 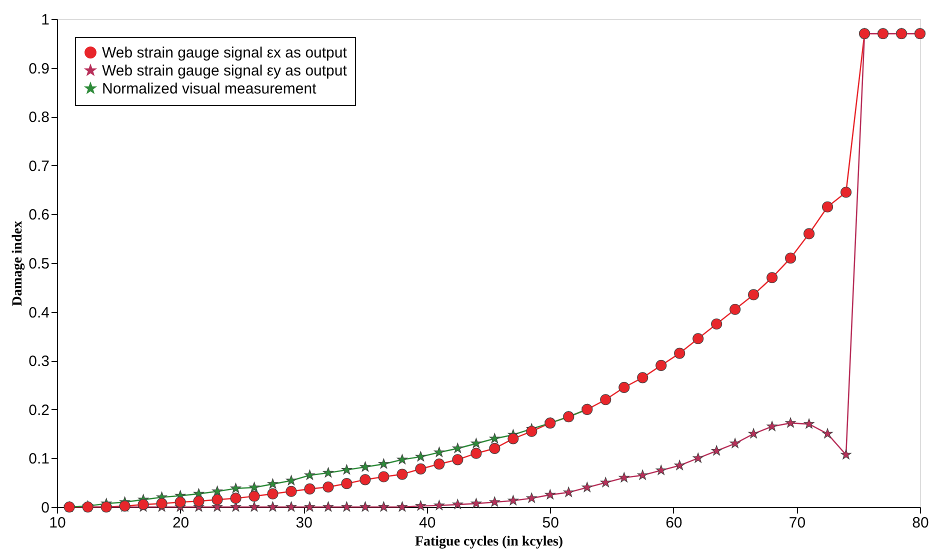 What do you see at coordinates (39, 69) in the screenshot?
I see `y-tick-label: 0.9` at bounding box center [39, 69].